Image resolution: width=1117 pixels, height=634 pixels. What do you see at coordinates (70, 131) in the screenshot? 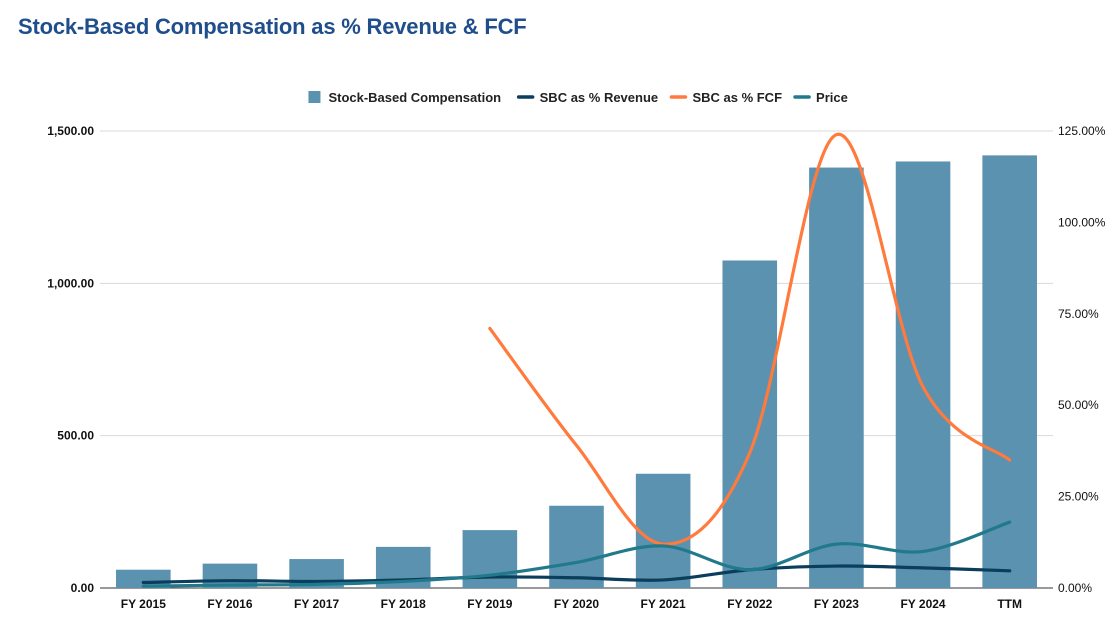
I see `y-left-tick-label: 1,500.00` at bounding box center [70, 131].